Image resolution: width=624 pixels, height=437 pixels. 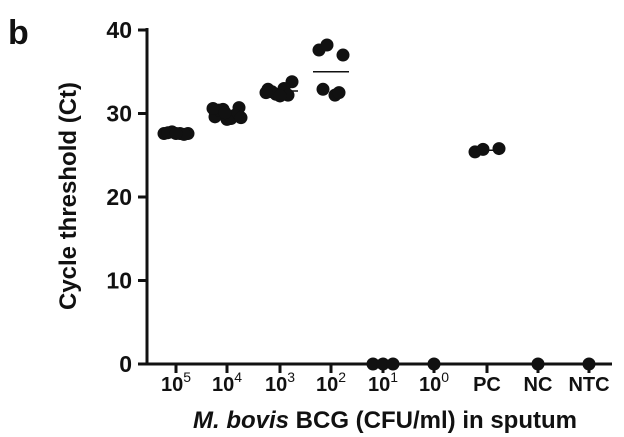 I want to click on x-axis-label: M. bovis BCG (CFU/ml) in sputum, so click(x=385, y=420).